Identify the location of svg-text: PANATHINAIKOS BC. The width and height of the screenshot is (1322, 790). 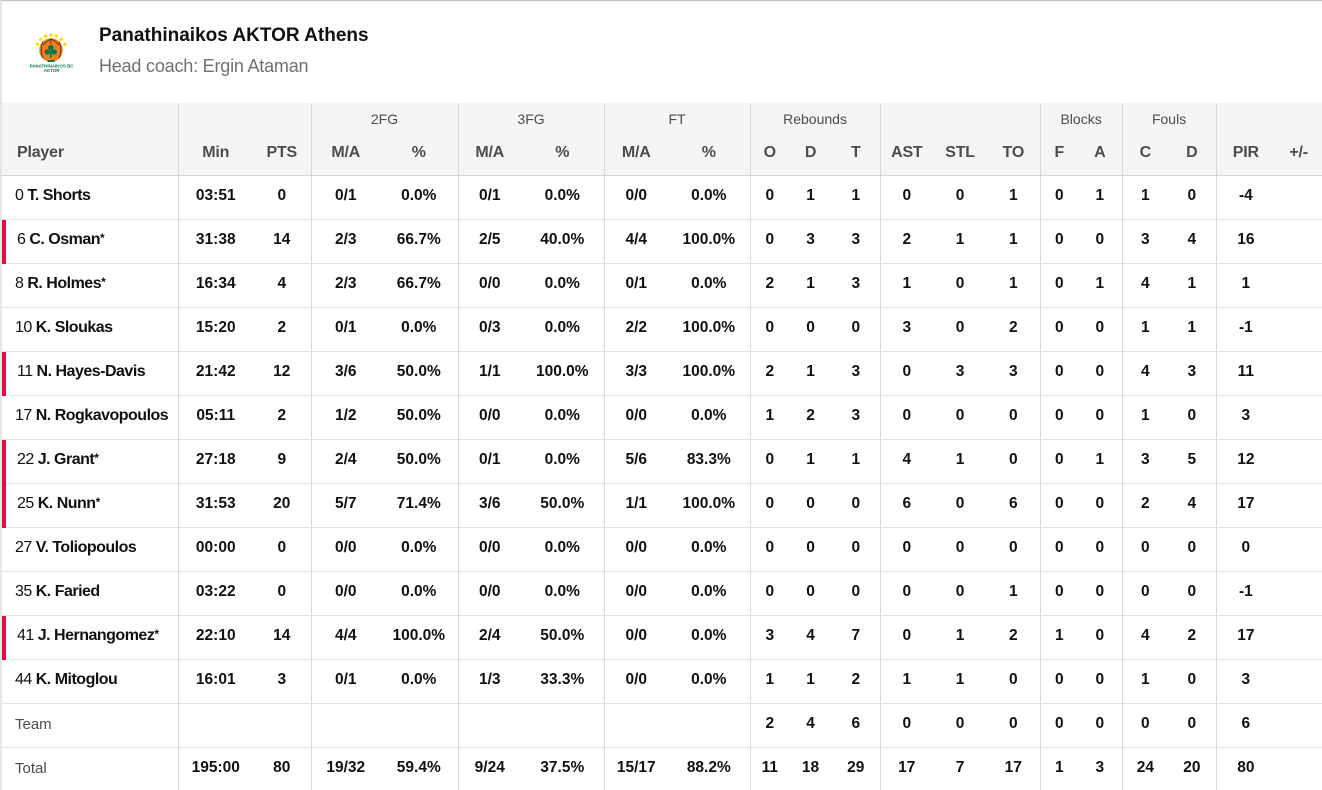
(51, 65).